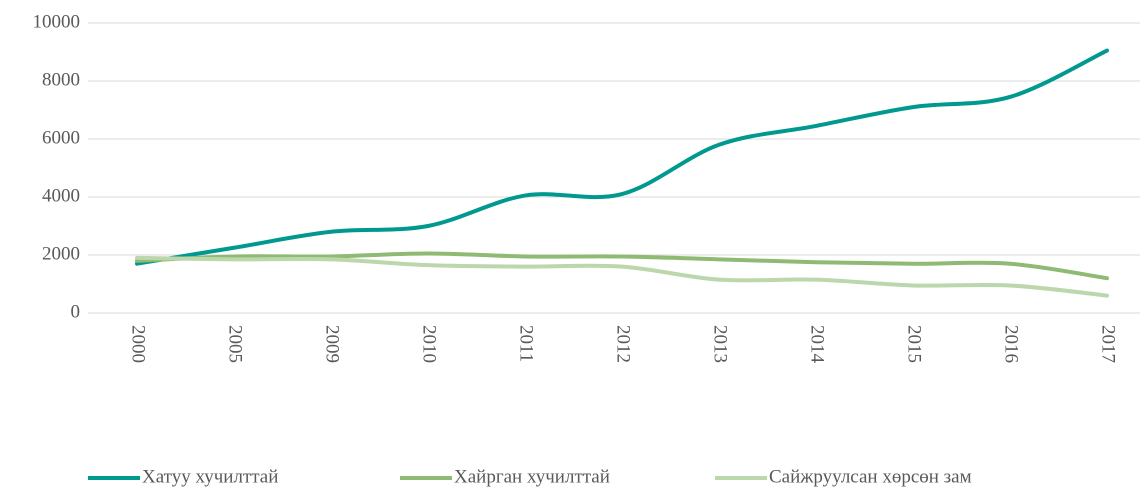  What do you see at coordinates (429, 344) in the screenshot?
I see `x-tick-label: 2010` at bounding box center [429, 344].